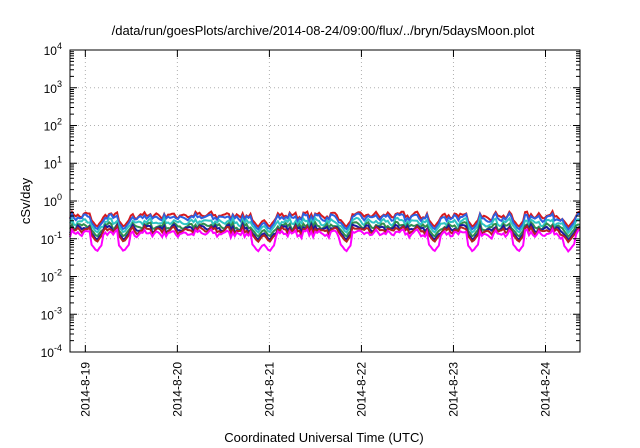 The width and height of the screenshot is (640, 448). Describe the element at coordinates (25, 200) in the screenshot. I see `y-axis-label: cSv/day` at that location.